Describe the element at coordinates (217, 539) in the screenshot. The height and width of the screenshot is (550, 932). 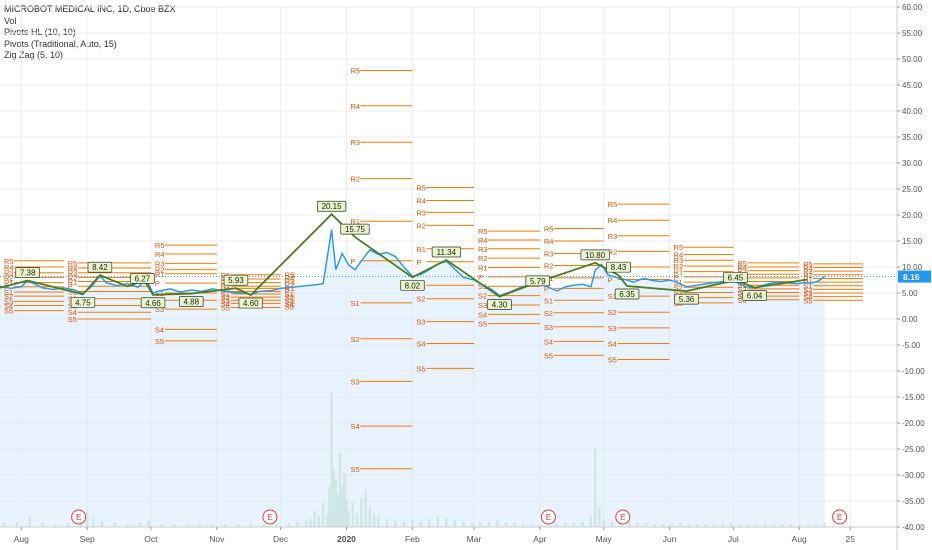
I see `x-tick-label: Nov` at that location.